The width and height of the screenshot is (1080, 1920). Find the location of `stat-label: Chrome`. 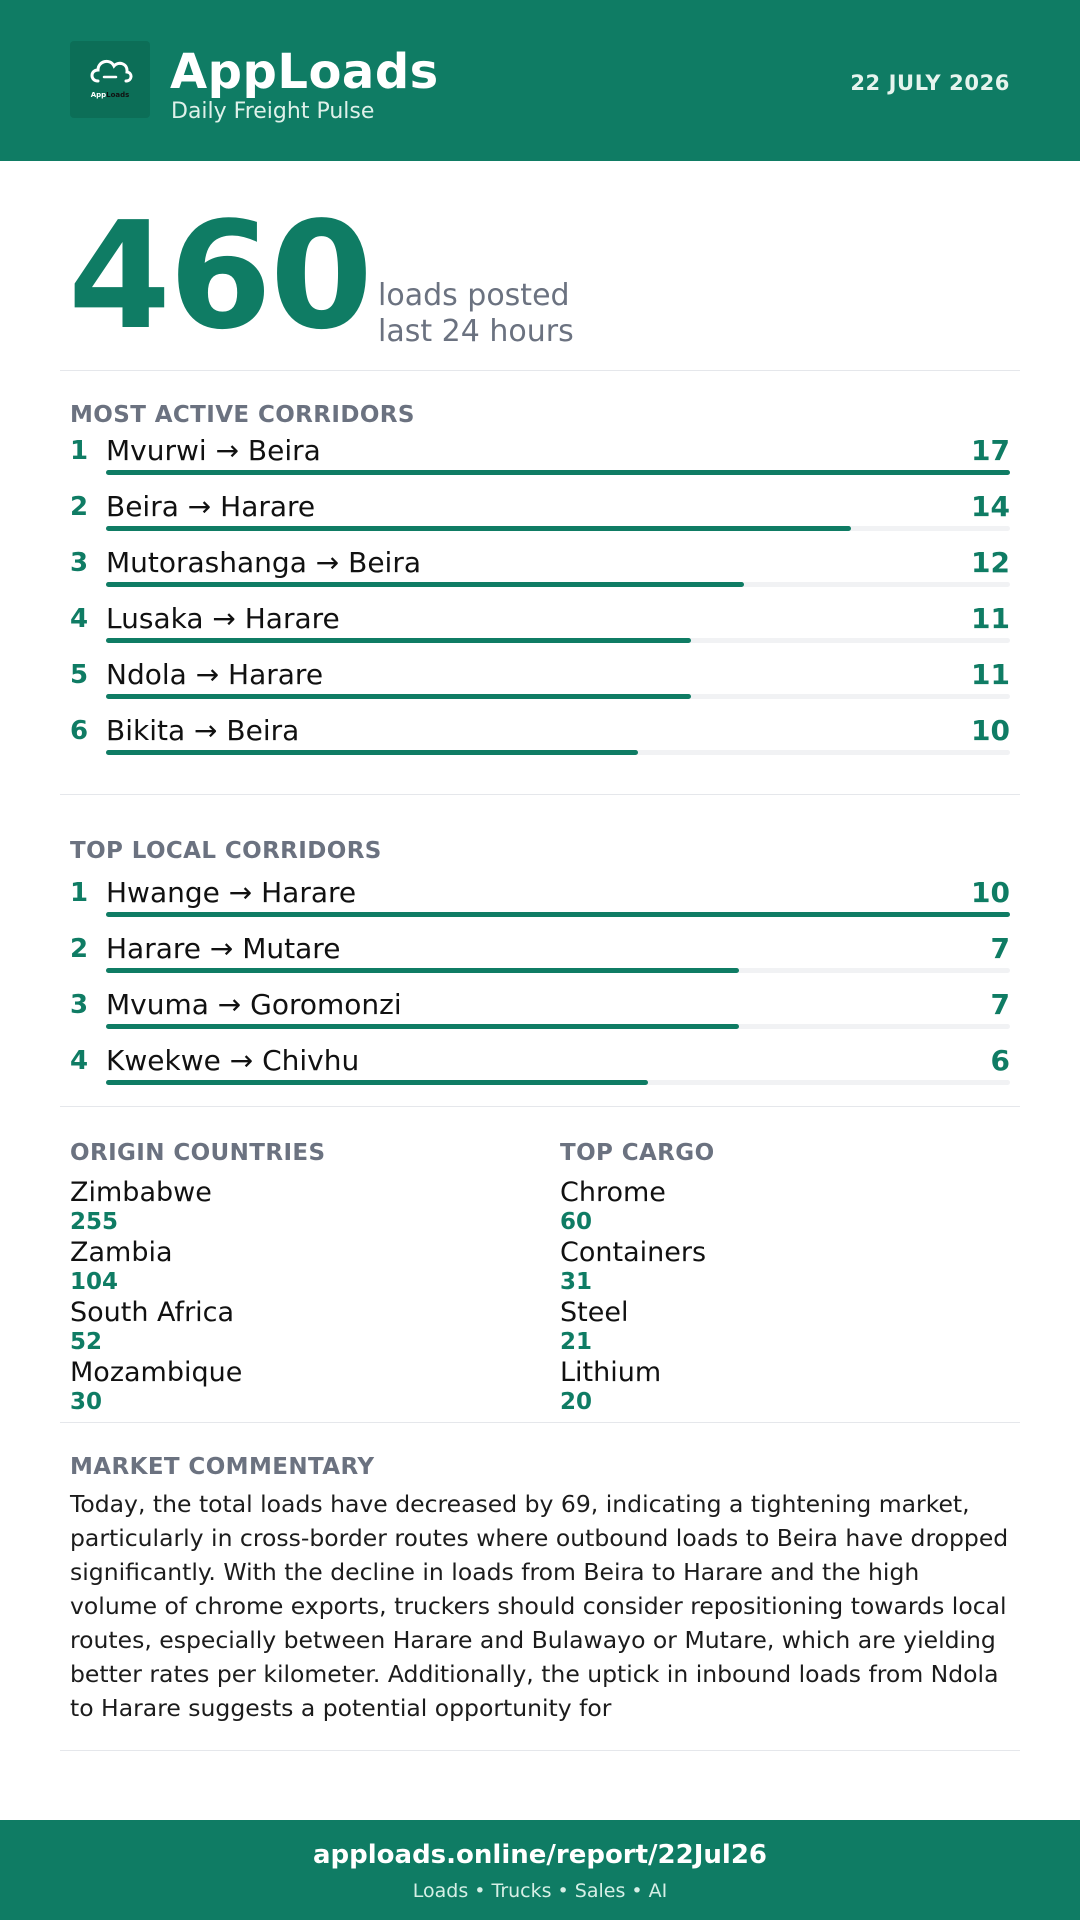

stat-label: Chrome is located at coordinates (613, 1192).